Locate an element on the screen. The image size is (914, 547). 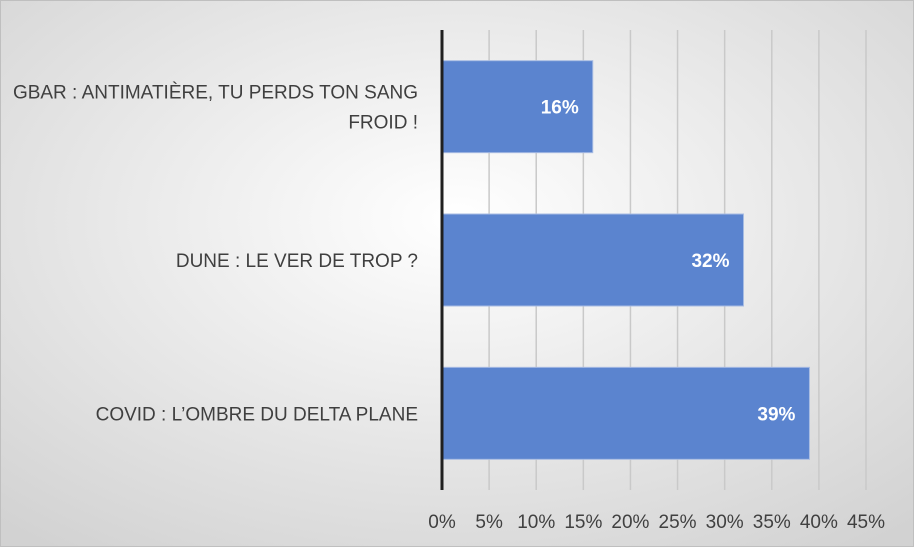
x-tick-label: 35% is located at coordinates (772, 522).